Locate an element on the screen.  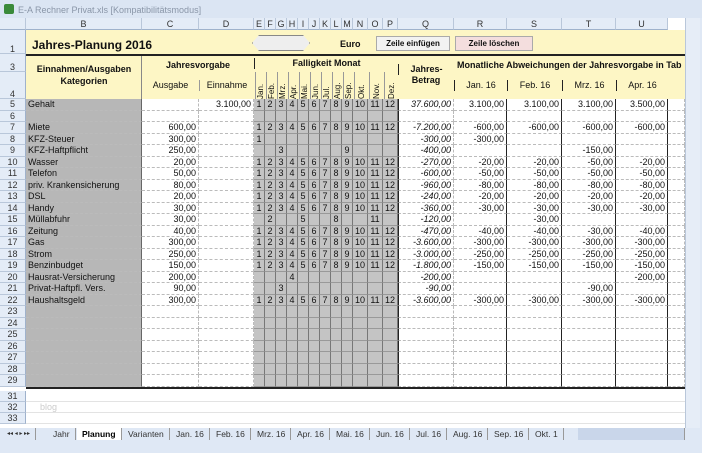
monthly-deviation-cell: -150,00 is located at coordinates (589, 266).